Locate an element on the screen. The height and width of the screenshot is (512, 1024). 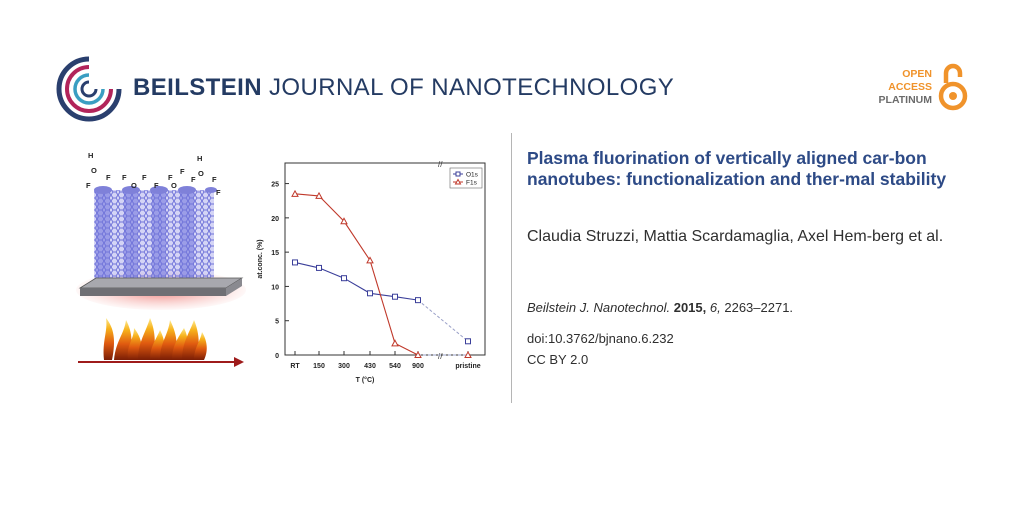
vertical-divider is located at coordinates (511, 268).